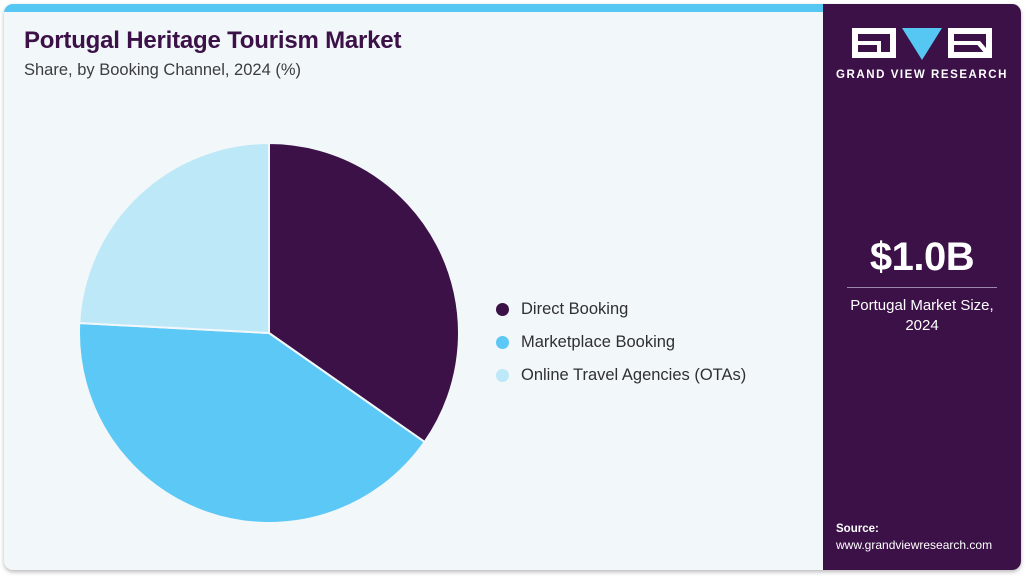 The width and height of the screenshot is (1025, 576). Describe the element at coordinates (213, 40) in the screenshot. I see `page-title: Portugal Heritage Tourism Market` at that location.